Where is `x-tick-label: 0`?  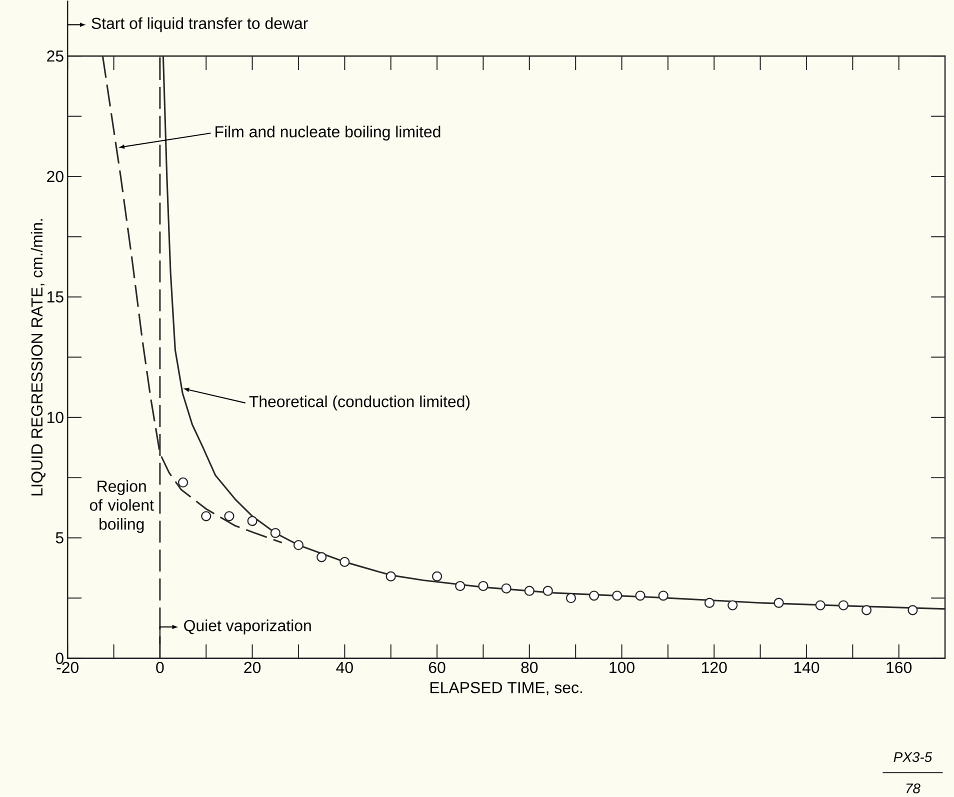
x-tick-label: 0 is located at coordinates (160, 668).